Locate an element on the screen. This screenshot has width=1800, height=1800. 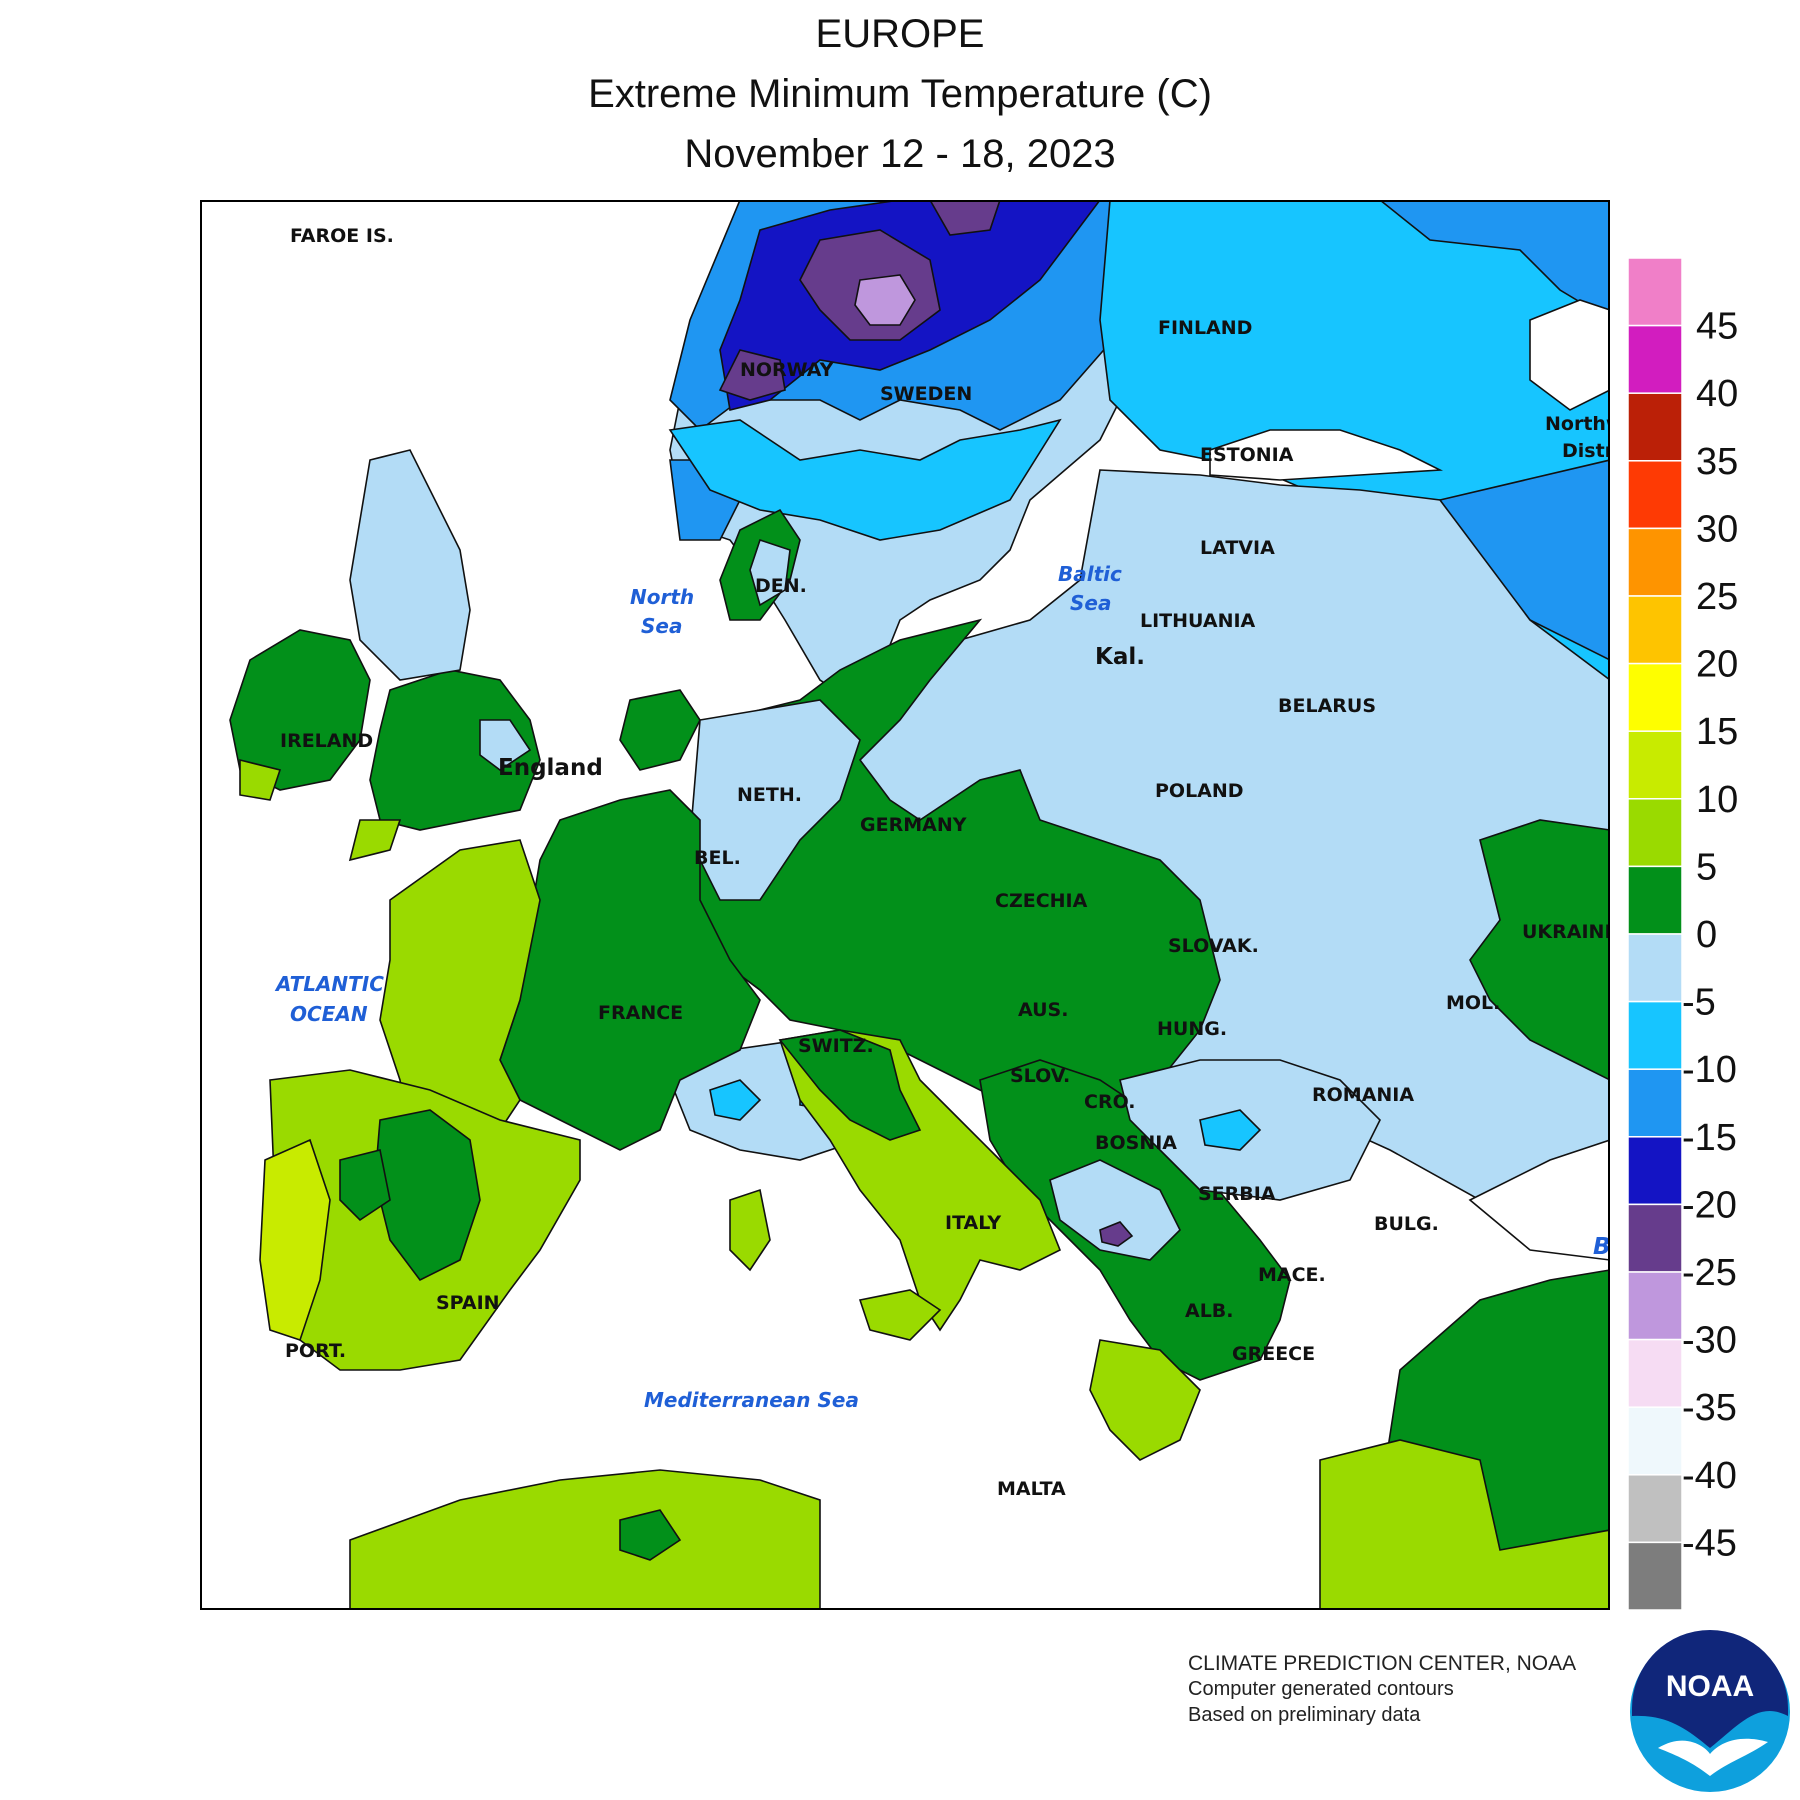
region-scotland-light is located at coordinates (410, 565).